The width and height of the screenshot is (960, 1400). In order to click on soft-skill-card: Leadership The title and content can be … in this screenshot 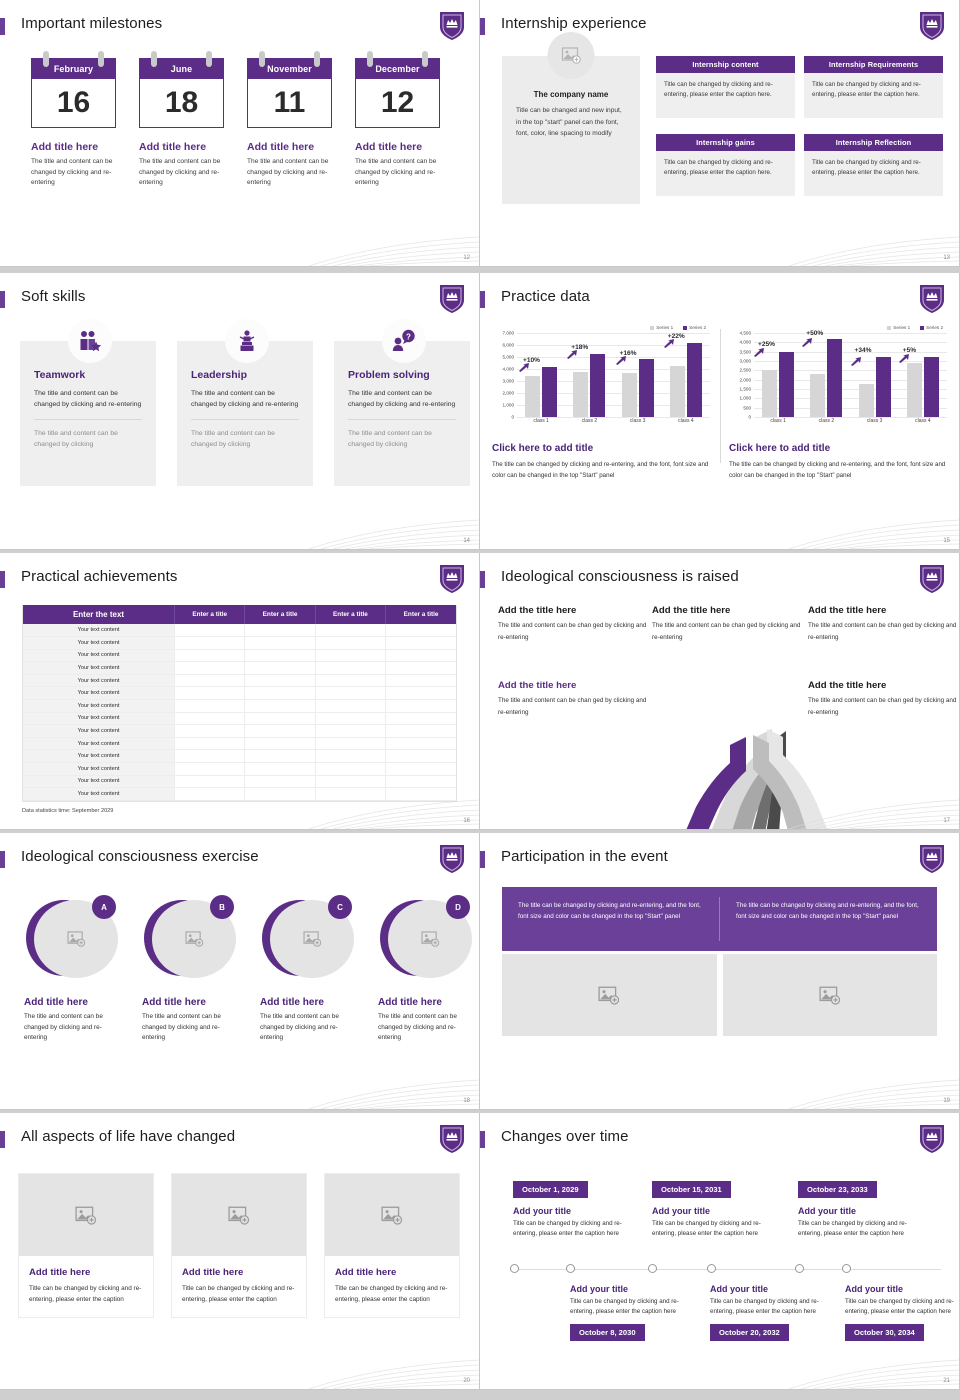, I will do `click(245, 402)`.